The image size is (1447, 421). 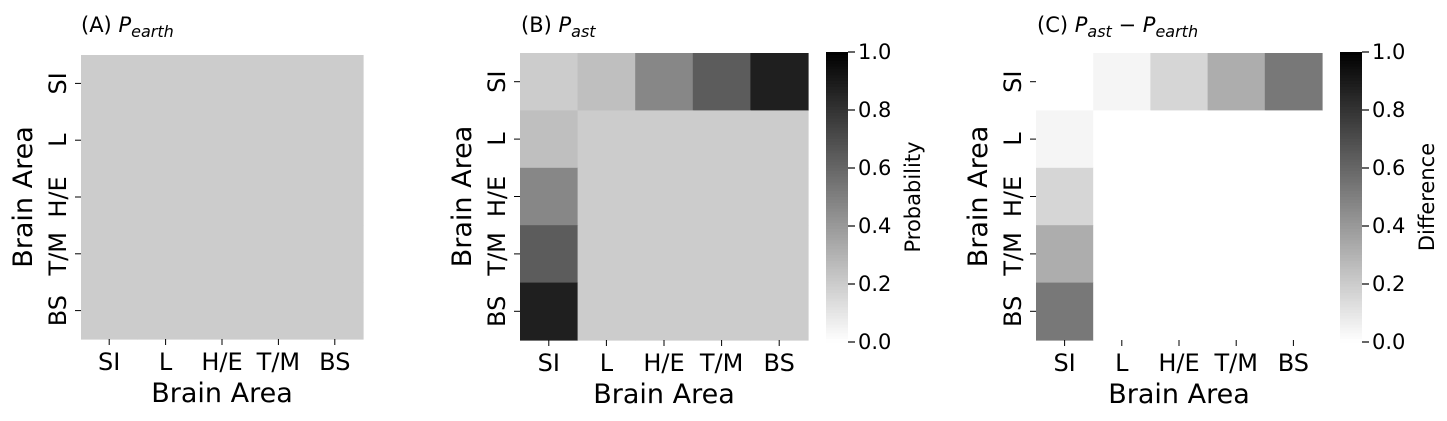 I want to click on y-axis-label: Brain Area, so click(x=23, y=197).